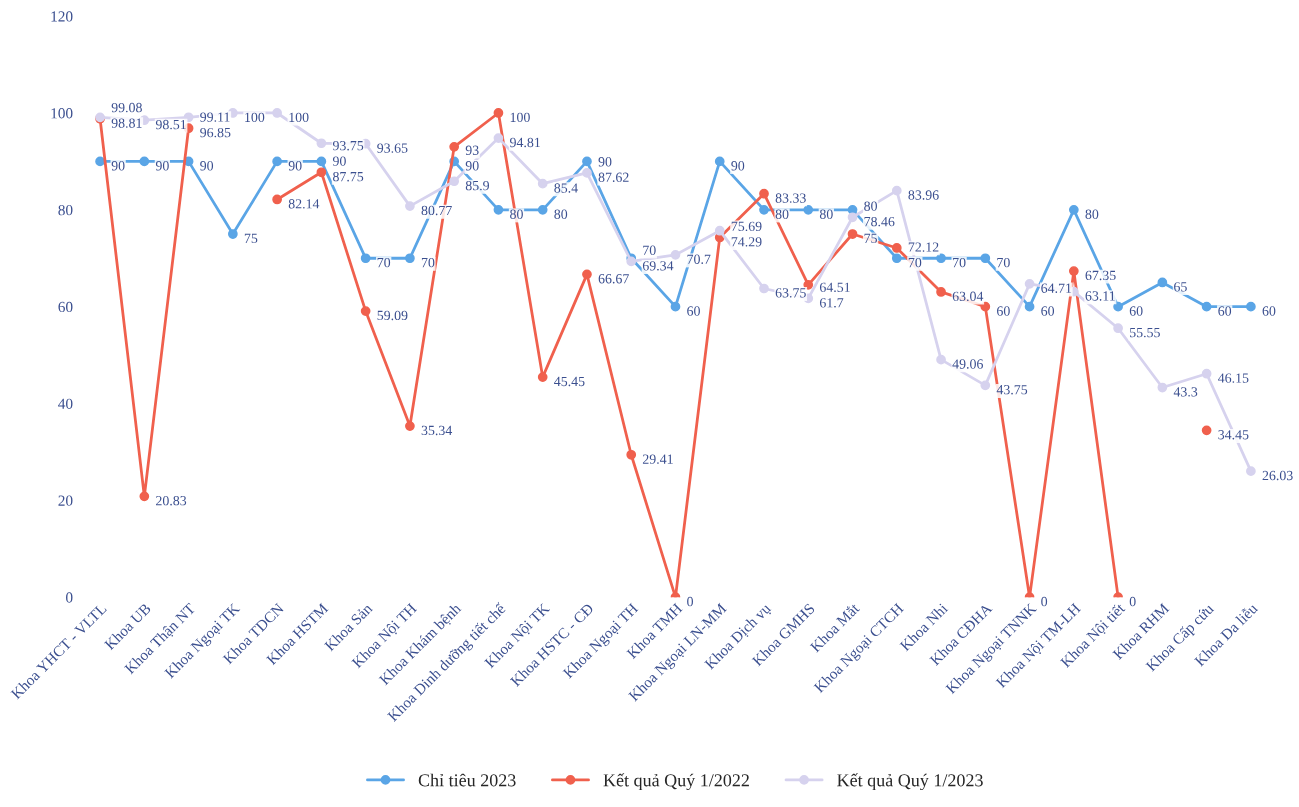 The height and width of the screenshot is (807, 1299). Describe the element at coordinates (790, 198) in the screenshot. I see `data-label: 83.33` at that location.